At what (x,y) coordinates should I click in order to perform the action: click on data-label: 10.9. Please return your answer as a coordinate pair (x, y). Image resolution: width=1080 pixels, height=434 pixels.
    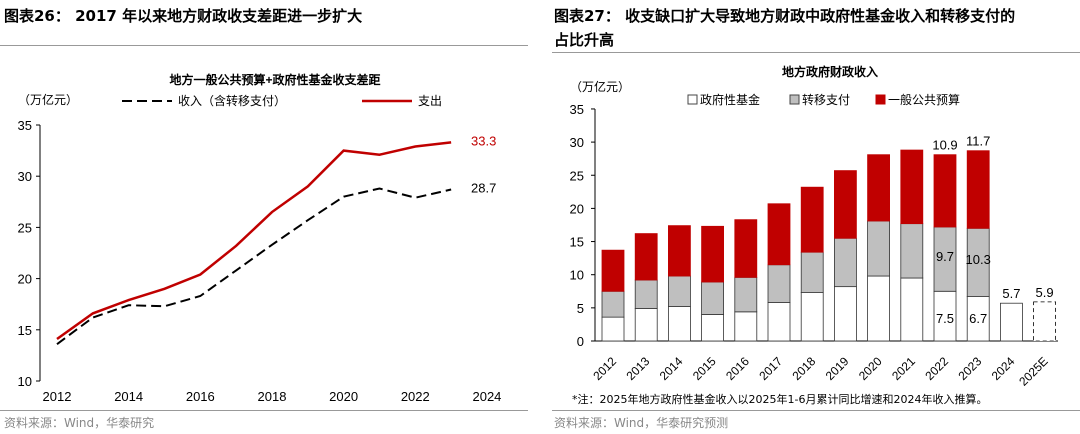
    Looking at the image, I should click on (944, 145).